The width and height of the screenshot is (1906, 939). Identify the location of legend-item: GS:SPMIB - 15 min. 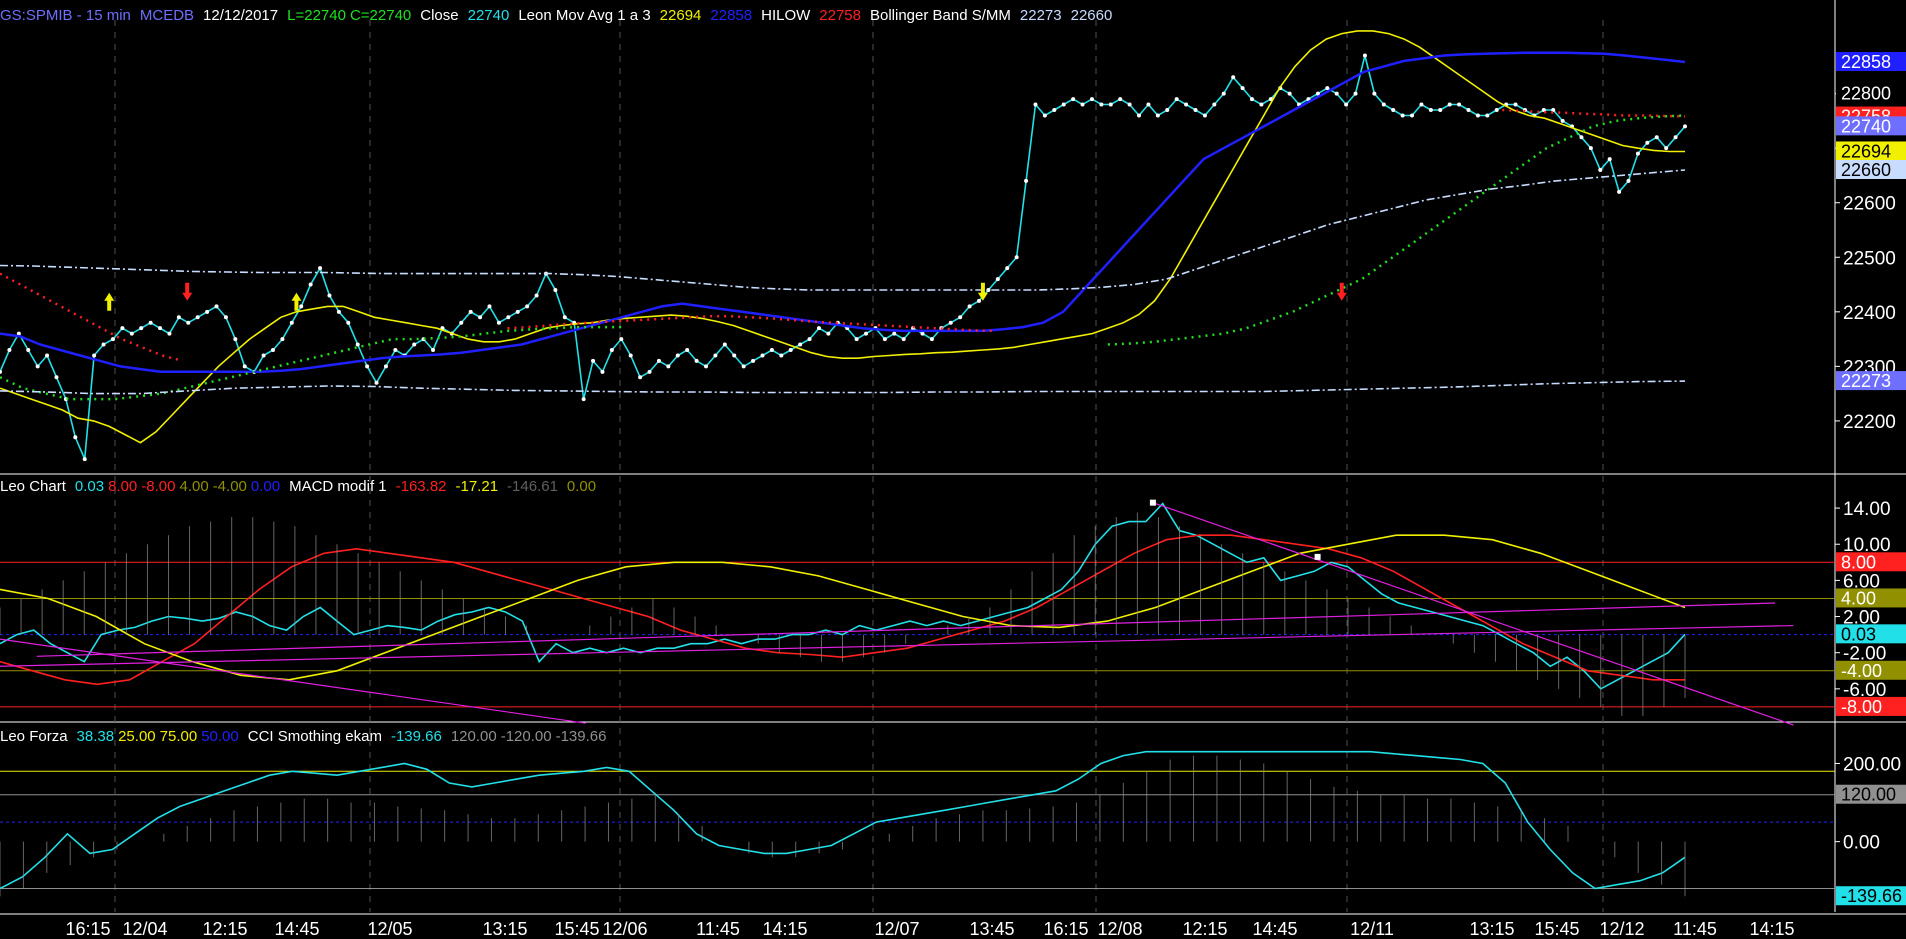
(65, 15).